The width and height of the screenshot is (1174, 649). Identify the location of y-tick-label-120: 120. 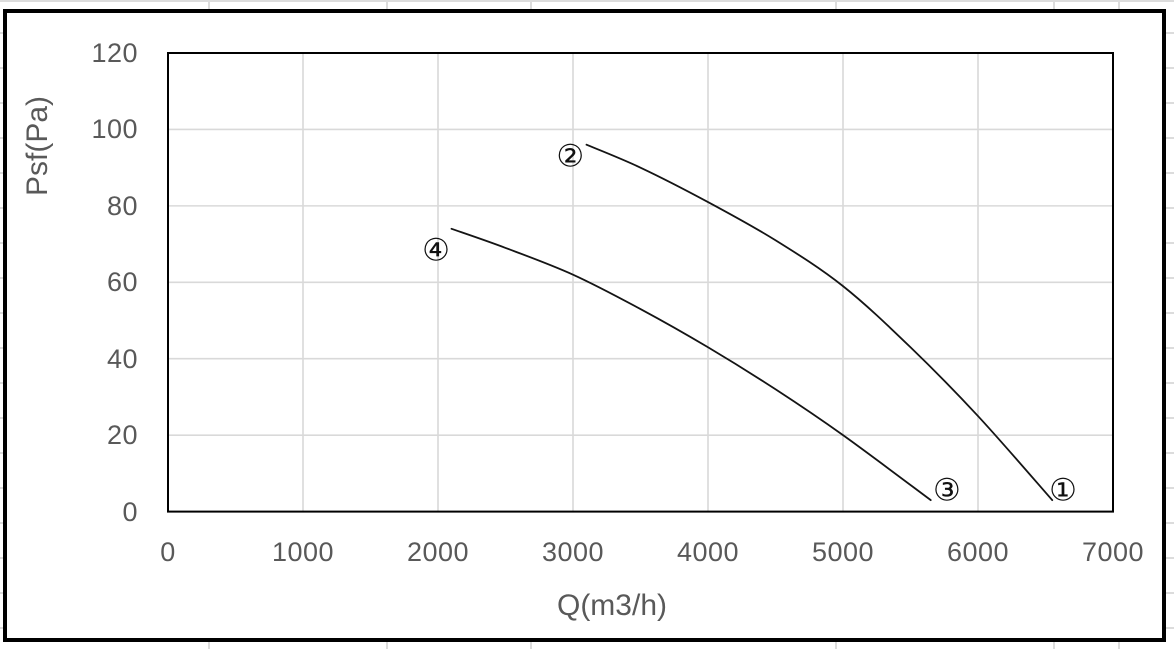
(114, 53).